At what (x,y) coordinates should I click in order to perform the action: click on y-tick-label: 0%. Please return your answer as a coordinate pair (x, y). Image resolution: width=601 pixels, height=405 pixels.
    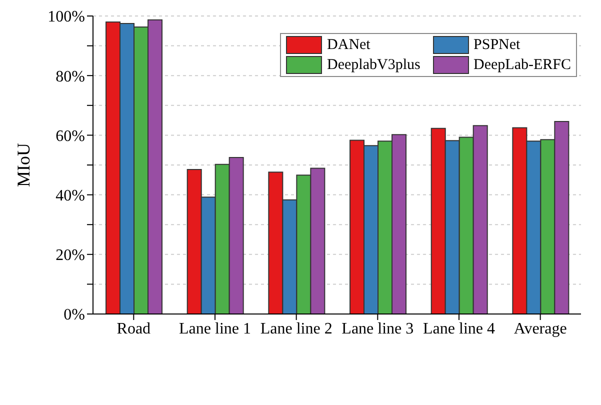
    Looking at the image, I should click on (74, 315).